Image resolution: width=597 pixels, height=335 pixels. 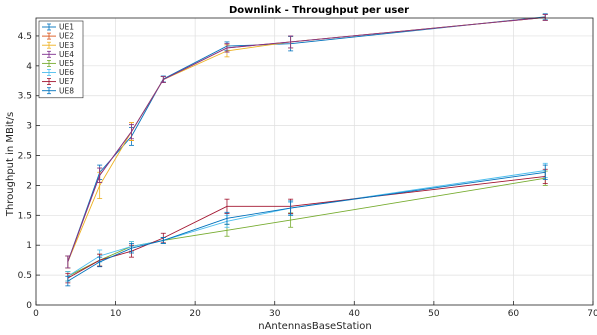 I want to click on x-tick-label: 10, so click(x=116, y=314).